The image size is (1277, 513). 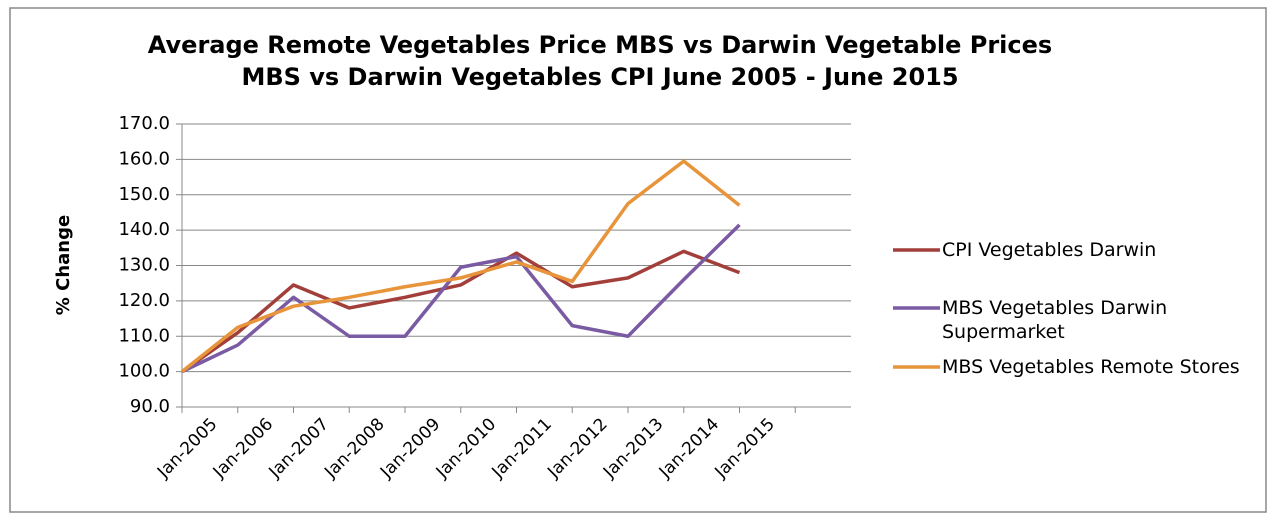 I want to click on y-tick-label: 110.0, so click(x=144, y=335).